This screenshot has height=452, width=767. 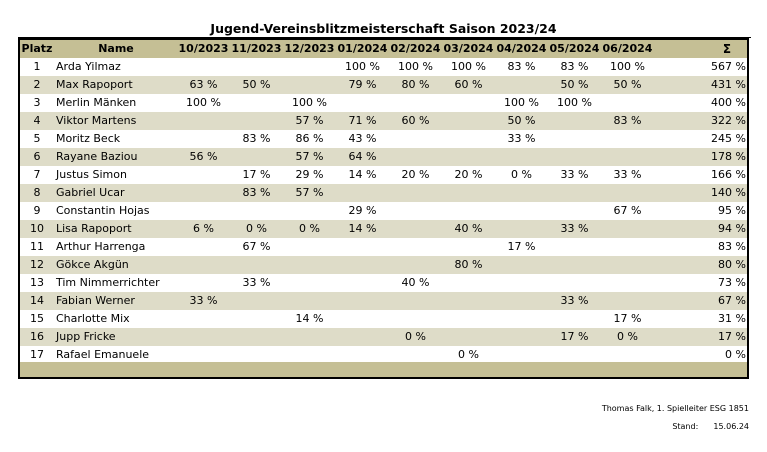 What do you see at coordinates (685, 426) in the screenshot?
I see `stand-label: Stand:` at bounding box center [685, 426].